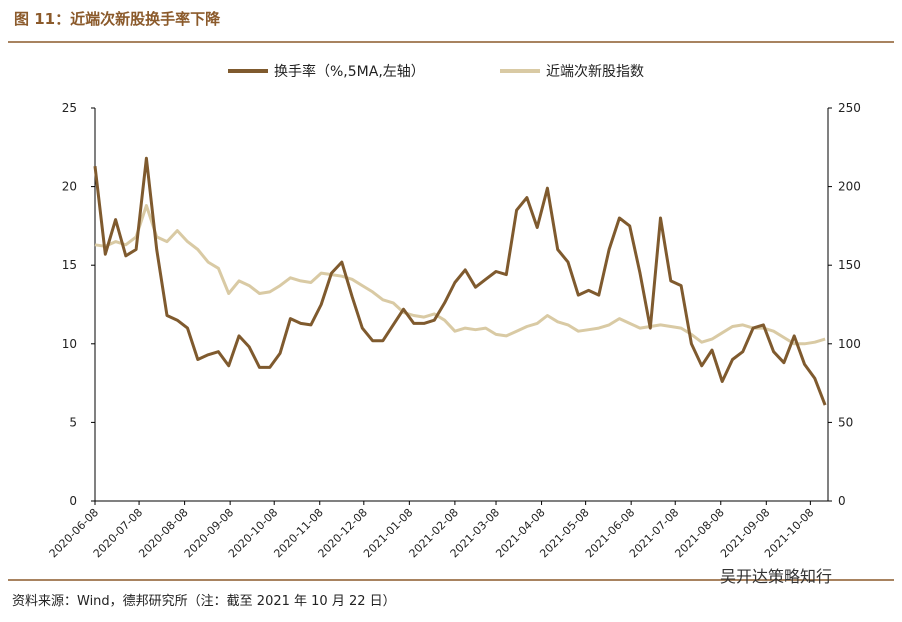 The height and width of the screenshot is (622, 902). What do you see at coordinates (849, 265) in the screenshot?
I see `y2-tick-label: 150` at bounding box center [849, 265].